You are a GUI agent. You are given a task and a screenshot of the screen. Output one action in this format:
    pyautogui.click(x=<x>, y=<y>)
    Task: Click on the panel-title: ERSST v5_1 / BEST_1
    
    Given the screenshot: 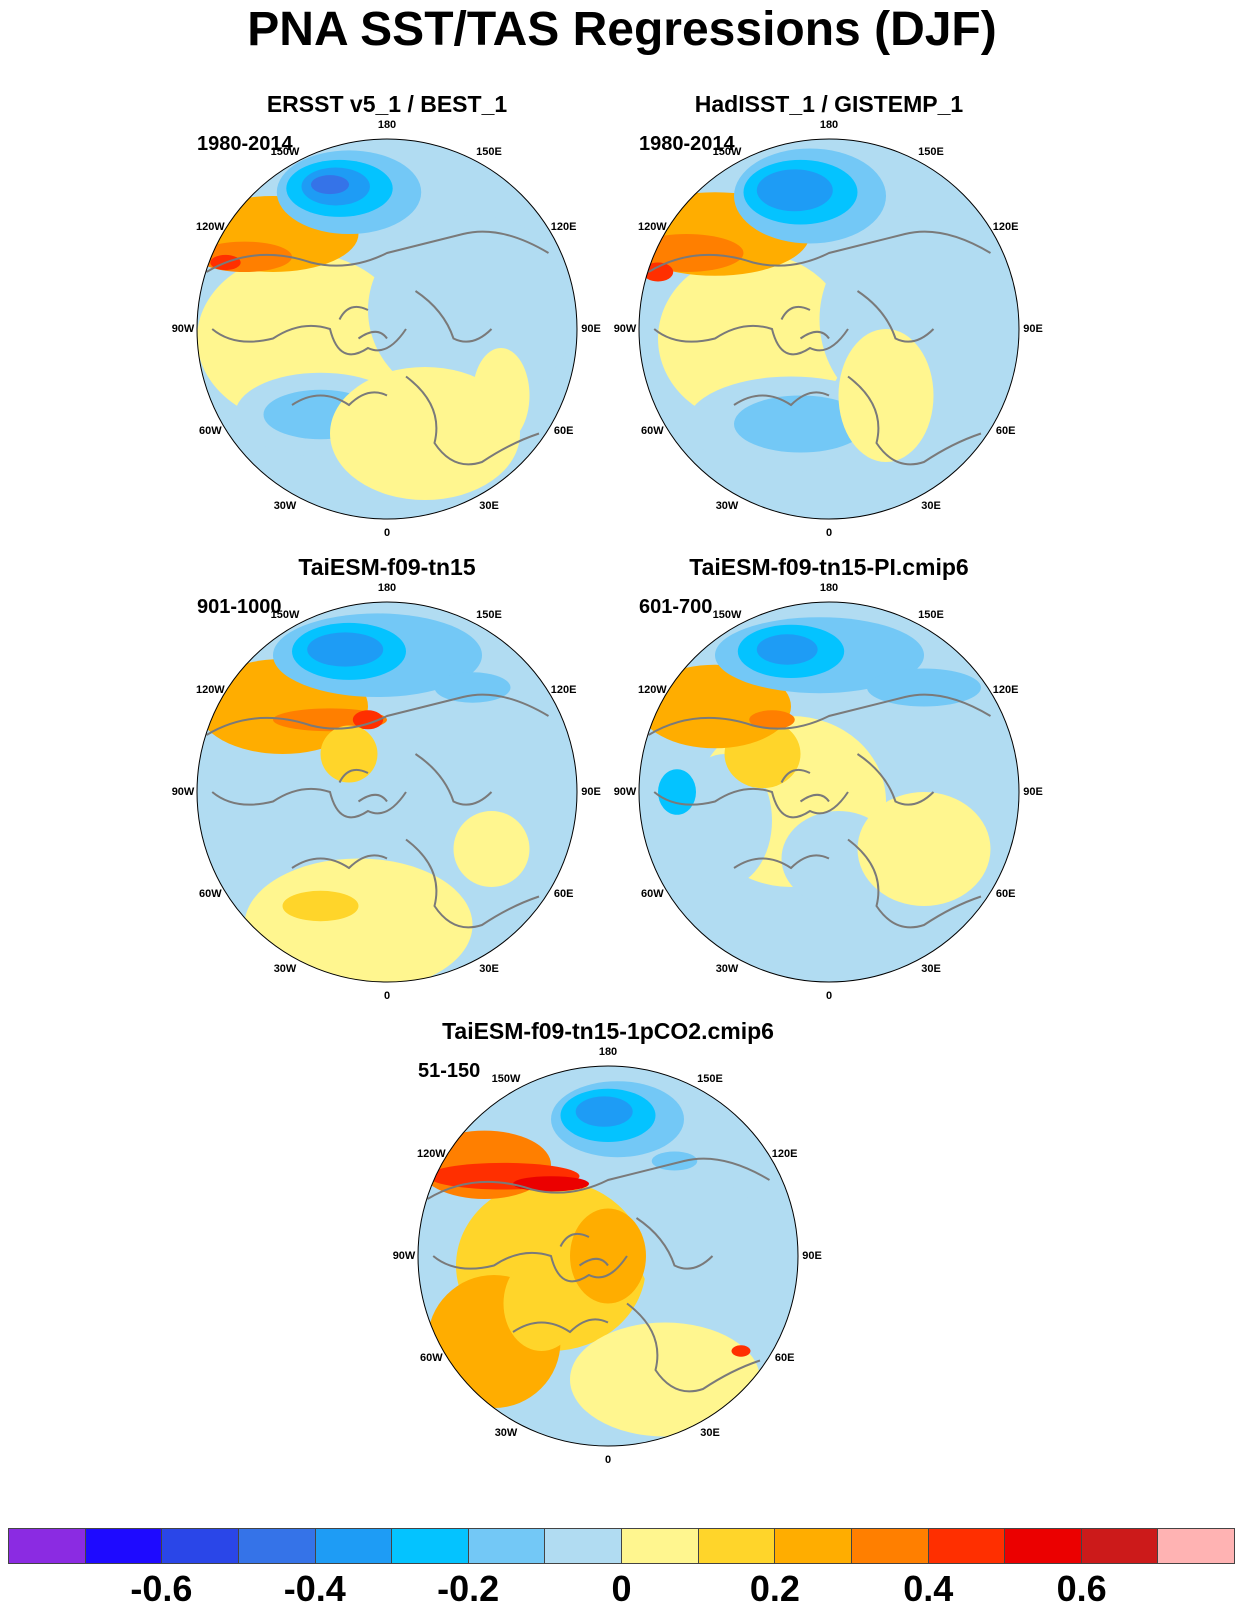 What is the action you would take?
    pyautogui.click(x=387, y=104)
    